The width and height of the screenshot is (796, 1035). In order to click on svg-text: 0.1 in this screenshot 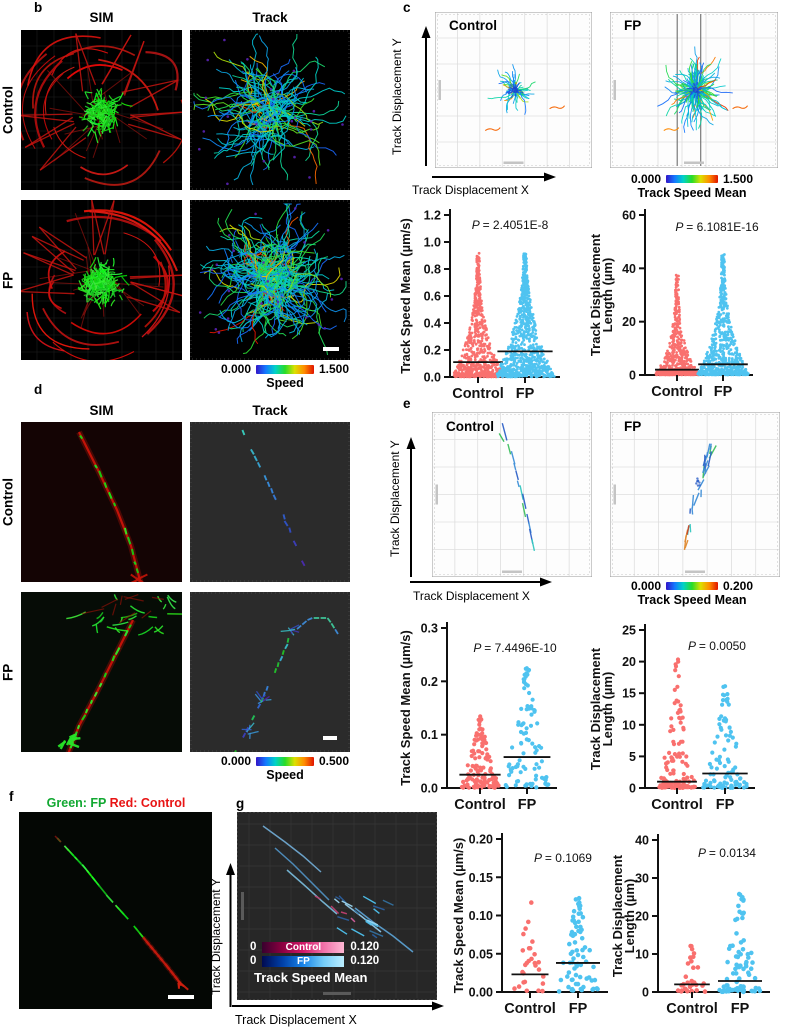, I will do `click(429, 735)`.